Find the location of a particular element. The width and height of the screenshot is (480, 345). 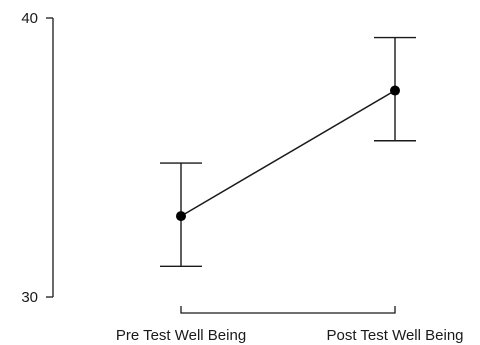

x-tick-label-pre: Pre Test Well Being is located at coordinates (181, 335).